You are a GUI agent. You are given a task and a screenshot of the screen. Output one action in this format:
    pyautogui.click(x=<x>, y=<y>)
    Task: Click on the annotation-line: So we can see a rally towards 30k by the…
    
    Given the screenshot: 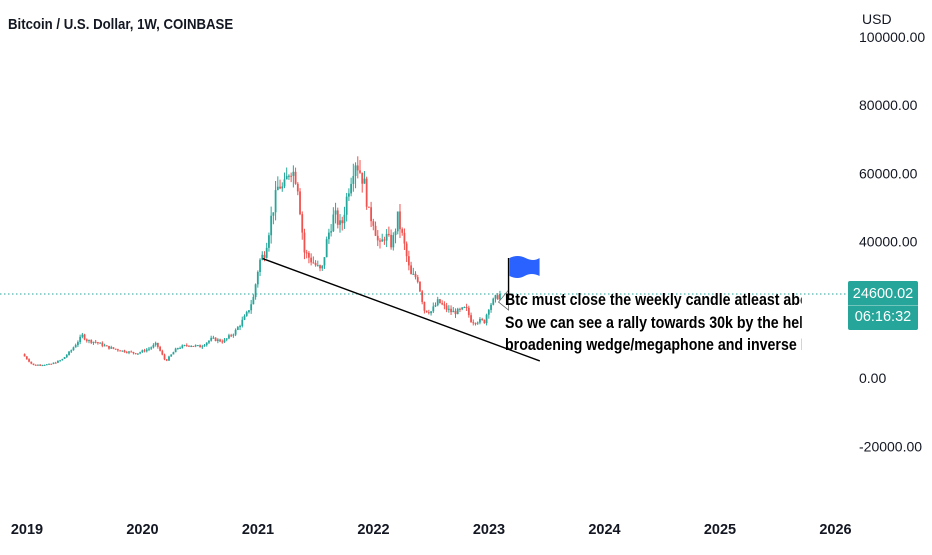 What is the action you would take?
    pyautogui.click(x=653, y=322)
    